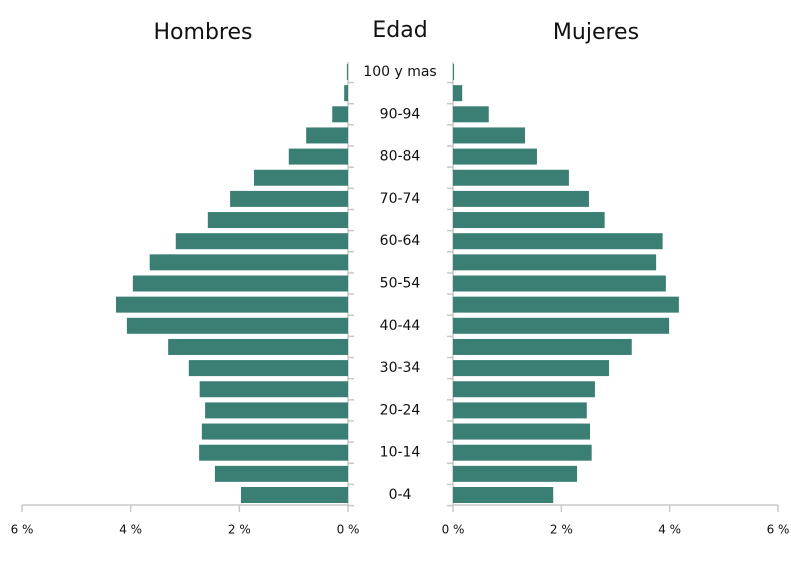 Image resolution: width=791 pixels, height=562 pixels. Describe the element at coordinates (400, 453) in the screenshot. I see `category-label: 10-14` at that location.